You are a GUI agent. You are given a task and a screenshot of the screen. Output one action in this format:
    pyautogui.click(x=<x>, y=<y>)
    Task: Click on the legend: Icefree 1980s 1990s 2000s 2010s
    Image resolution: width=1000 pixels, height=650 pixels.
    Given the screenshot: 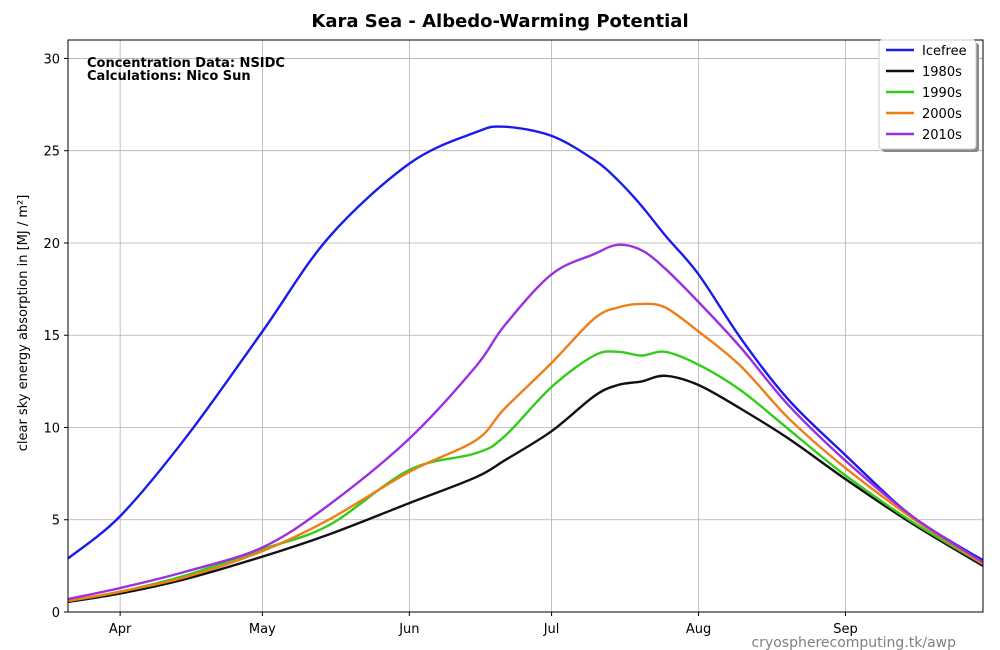 What is the action you would take?
    pyautogui.click(x=928, y=95)
    